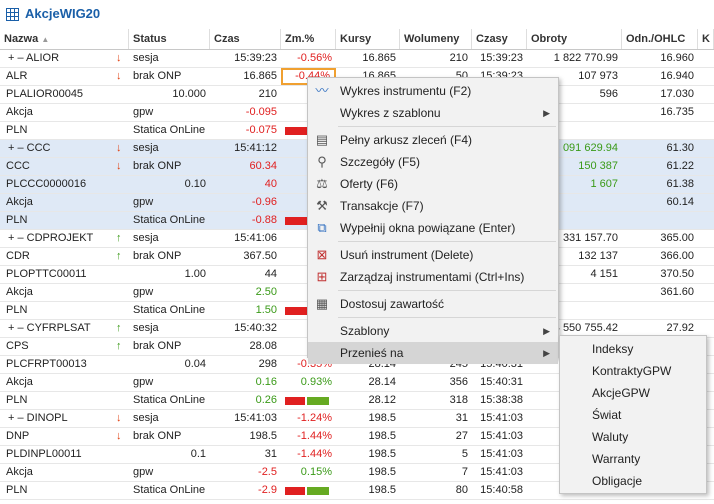  What do you see at coordinates (245, 39) in the screenshot?
I see `col-header-czas: Czas` at bounding box center [245, 39].